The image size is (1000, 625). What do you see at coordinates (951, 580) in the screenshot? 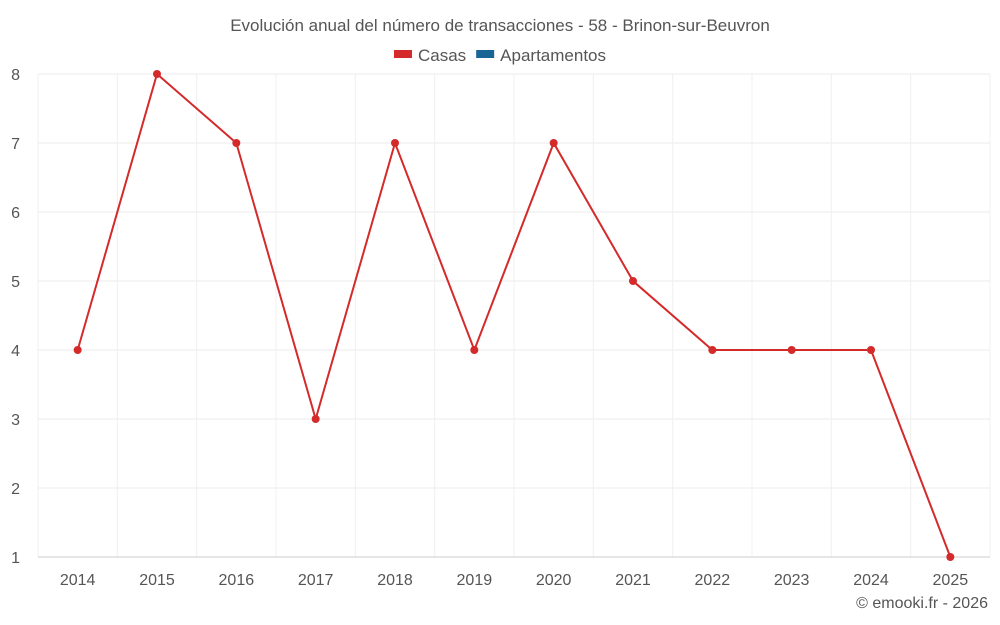
I see `x-tick-label-2025: 2025` at bounding box center [951, 580].